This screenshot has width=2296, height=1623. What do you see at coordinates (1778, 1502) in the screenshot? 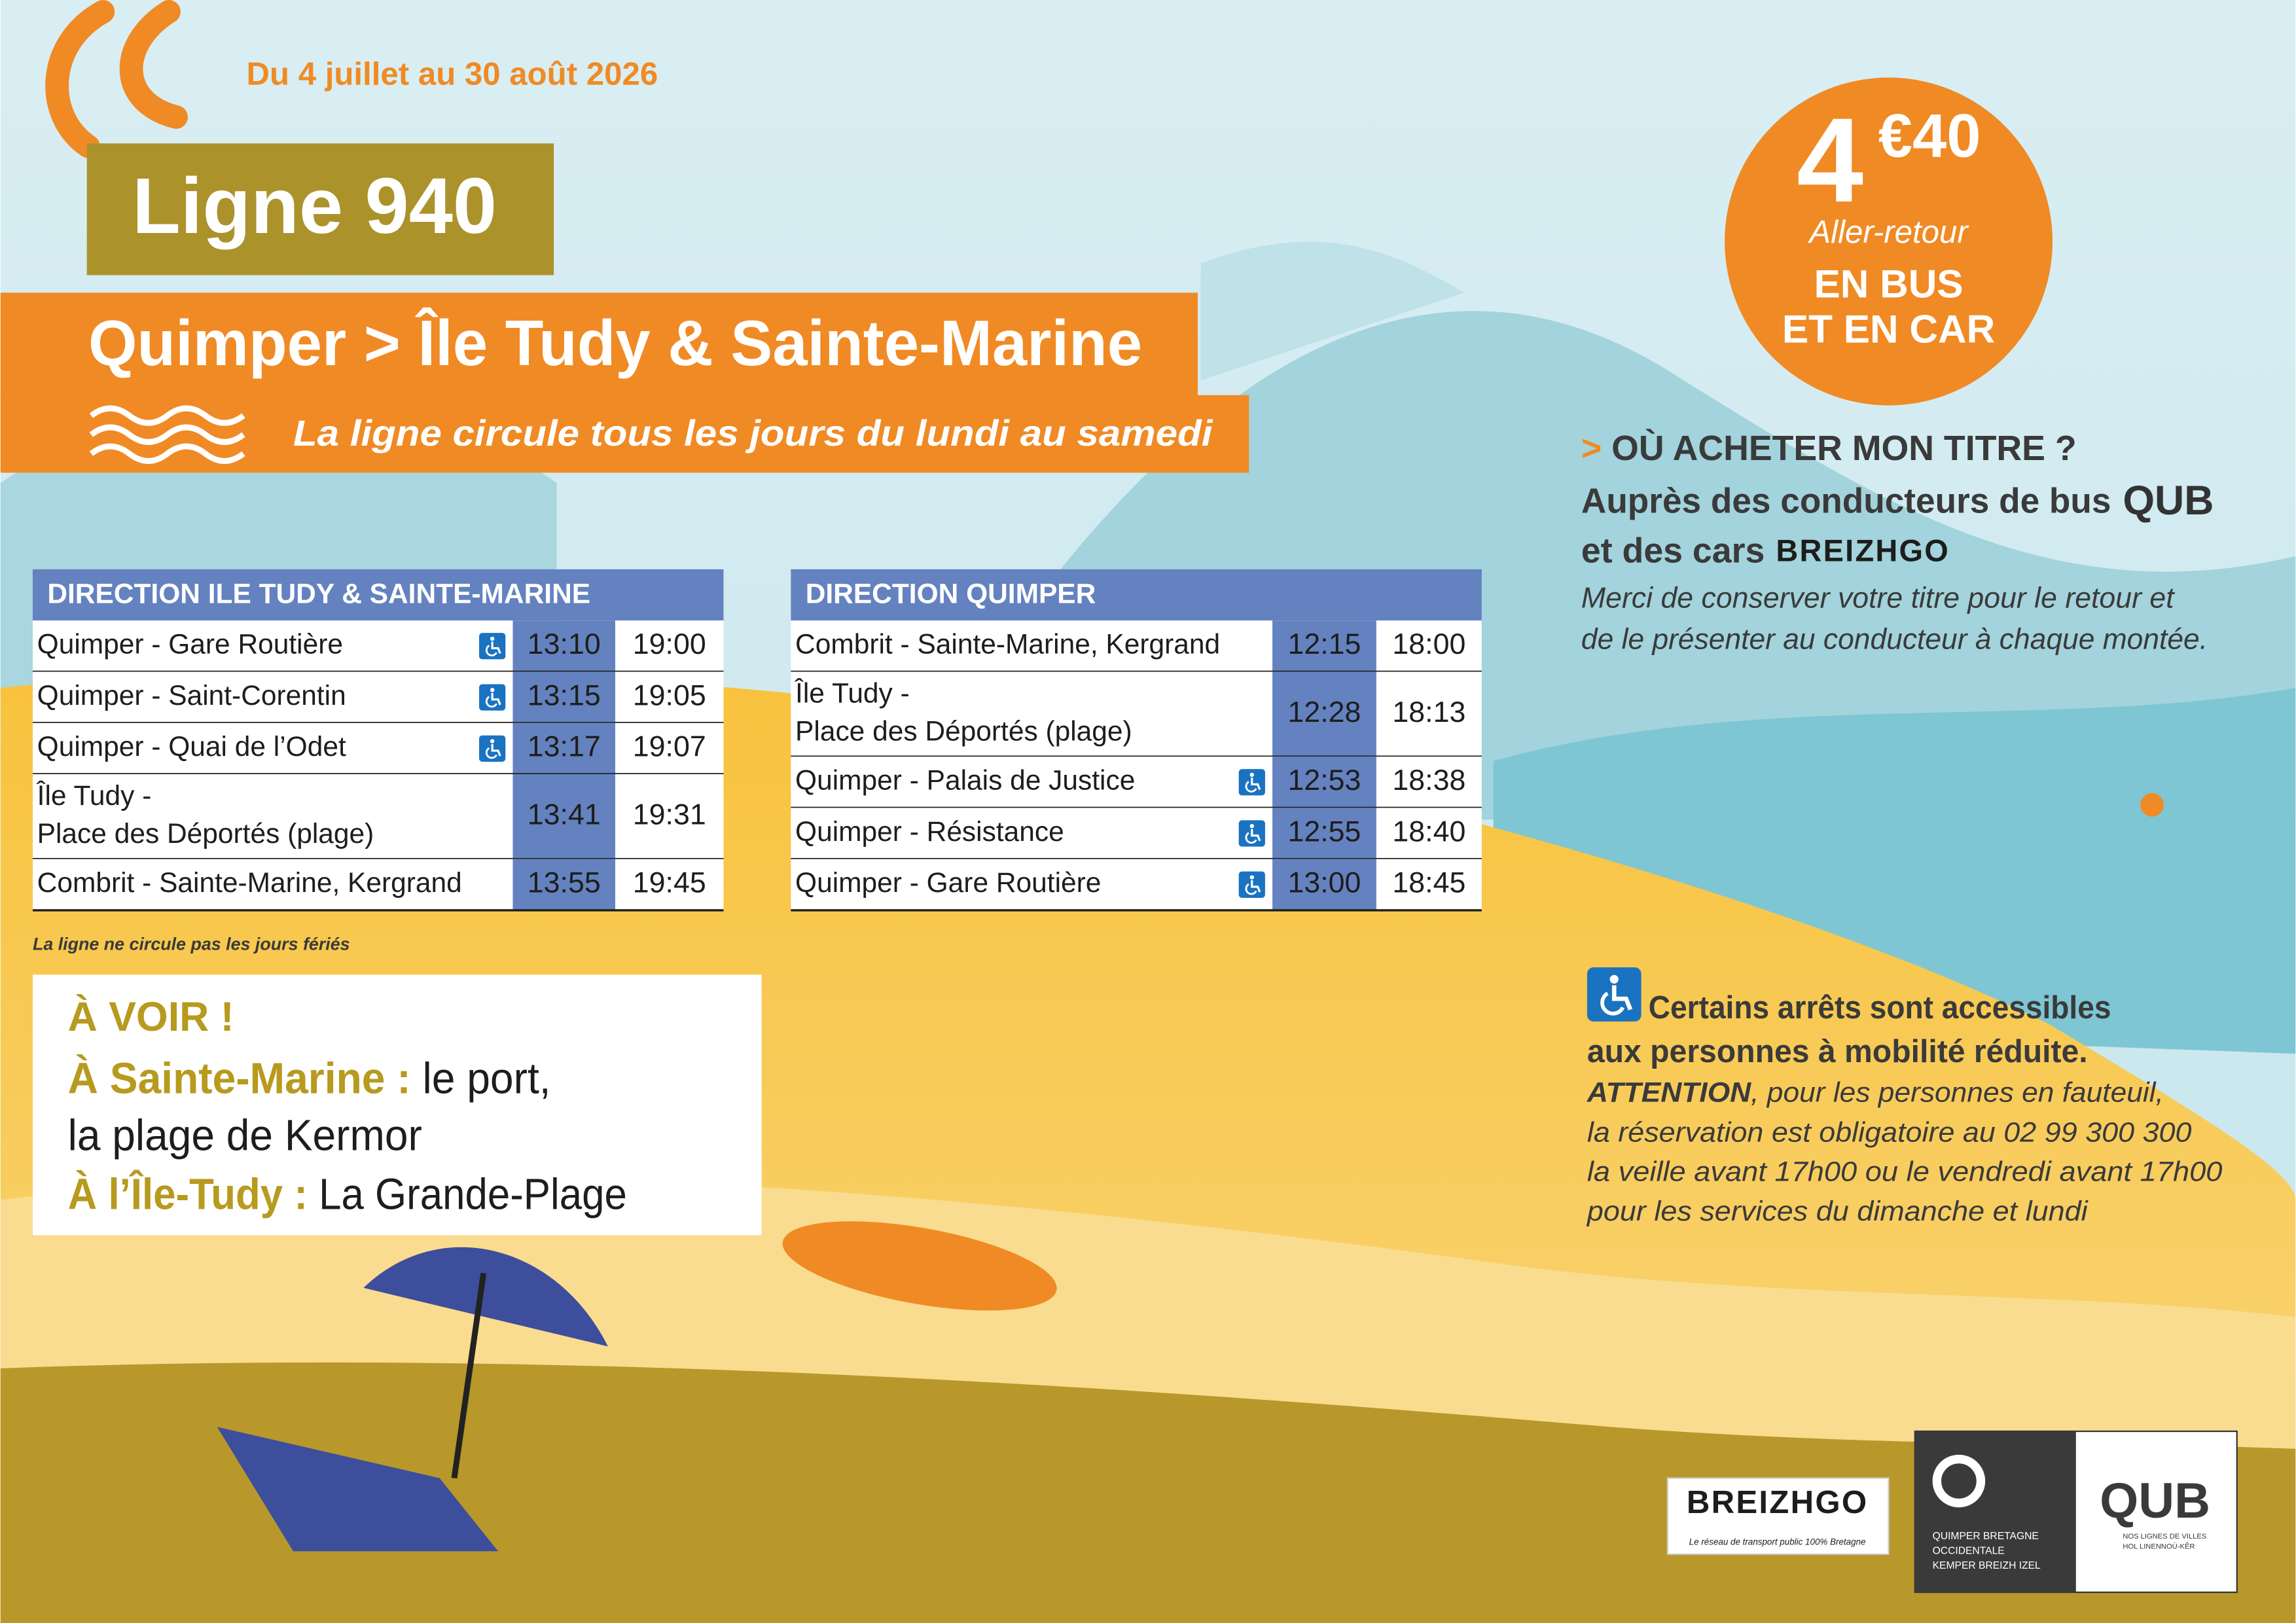
I see `breizhgo-name: BREIZHGO` at bounding box center [1778, 1502].